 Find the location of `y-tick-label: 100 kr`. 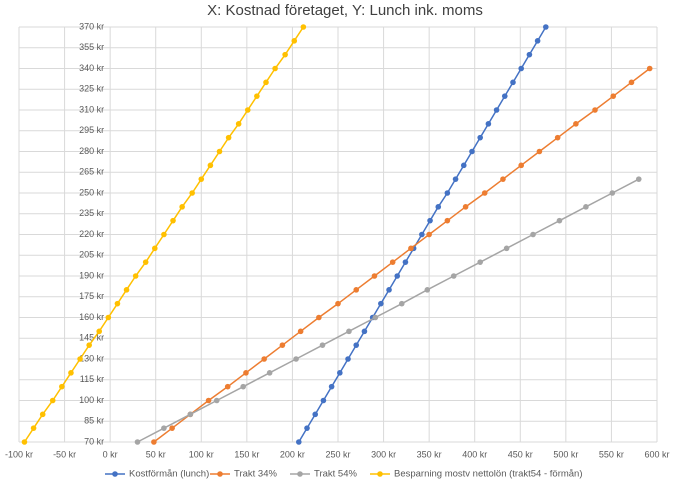

y-tick-label: 100 kr is located at coordinates (91, 400).